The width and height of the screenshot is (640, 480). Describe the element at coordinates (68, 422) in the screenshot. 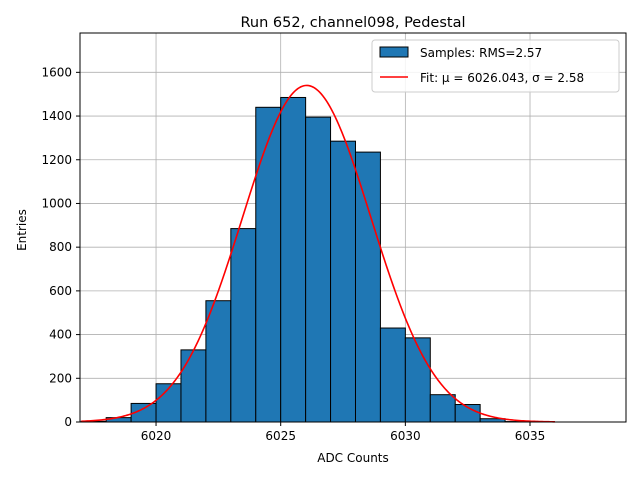

I see `y-tick-label: 0` at that location.